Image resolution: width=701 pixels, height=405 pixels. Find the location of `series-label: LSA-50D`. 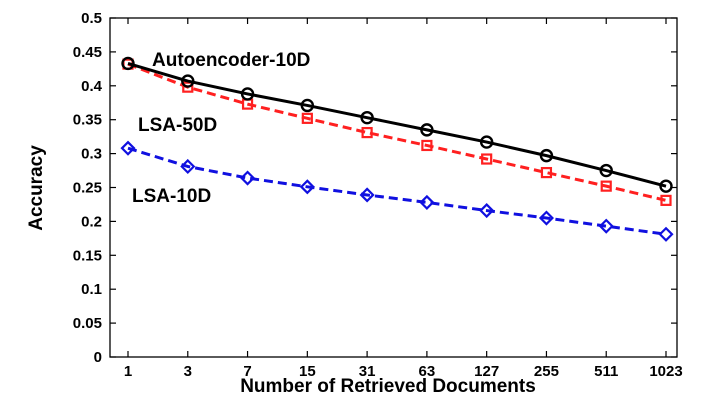

series-label: LSA-50D is located at coordinates (177, 125).